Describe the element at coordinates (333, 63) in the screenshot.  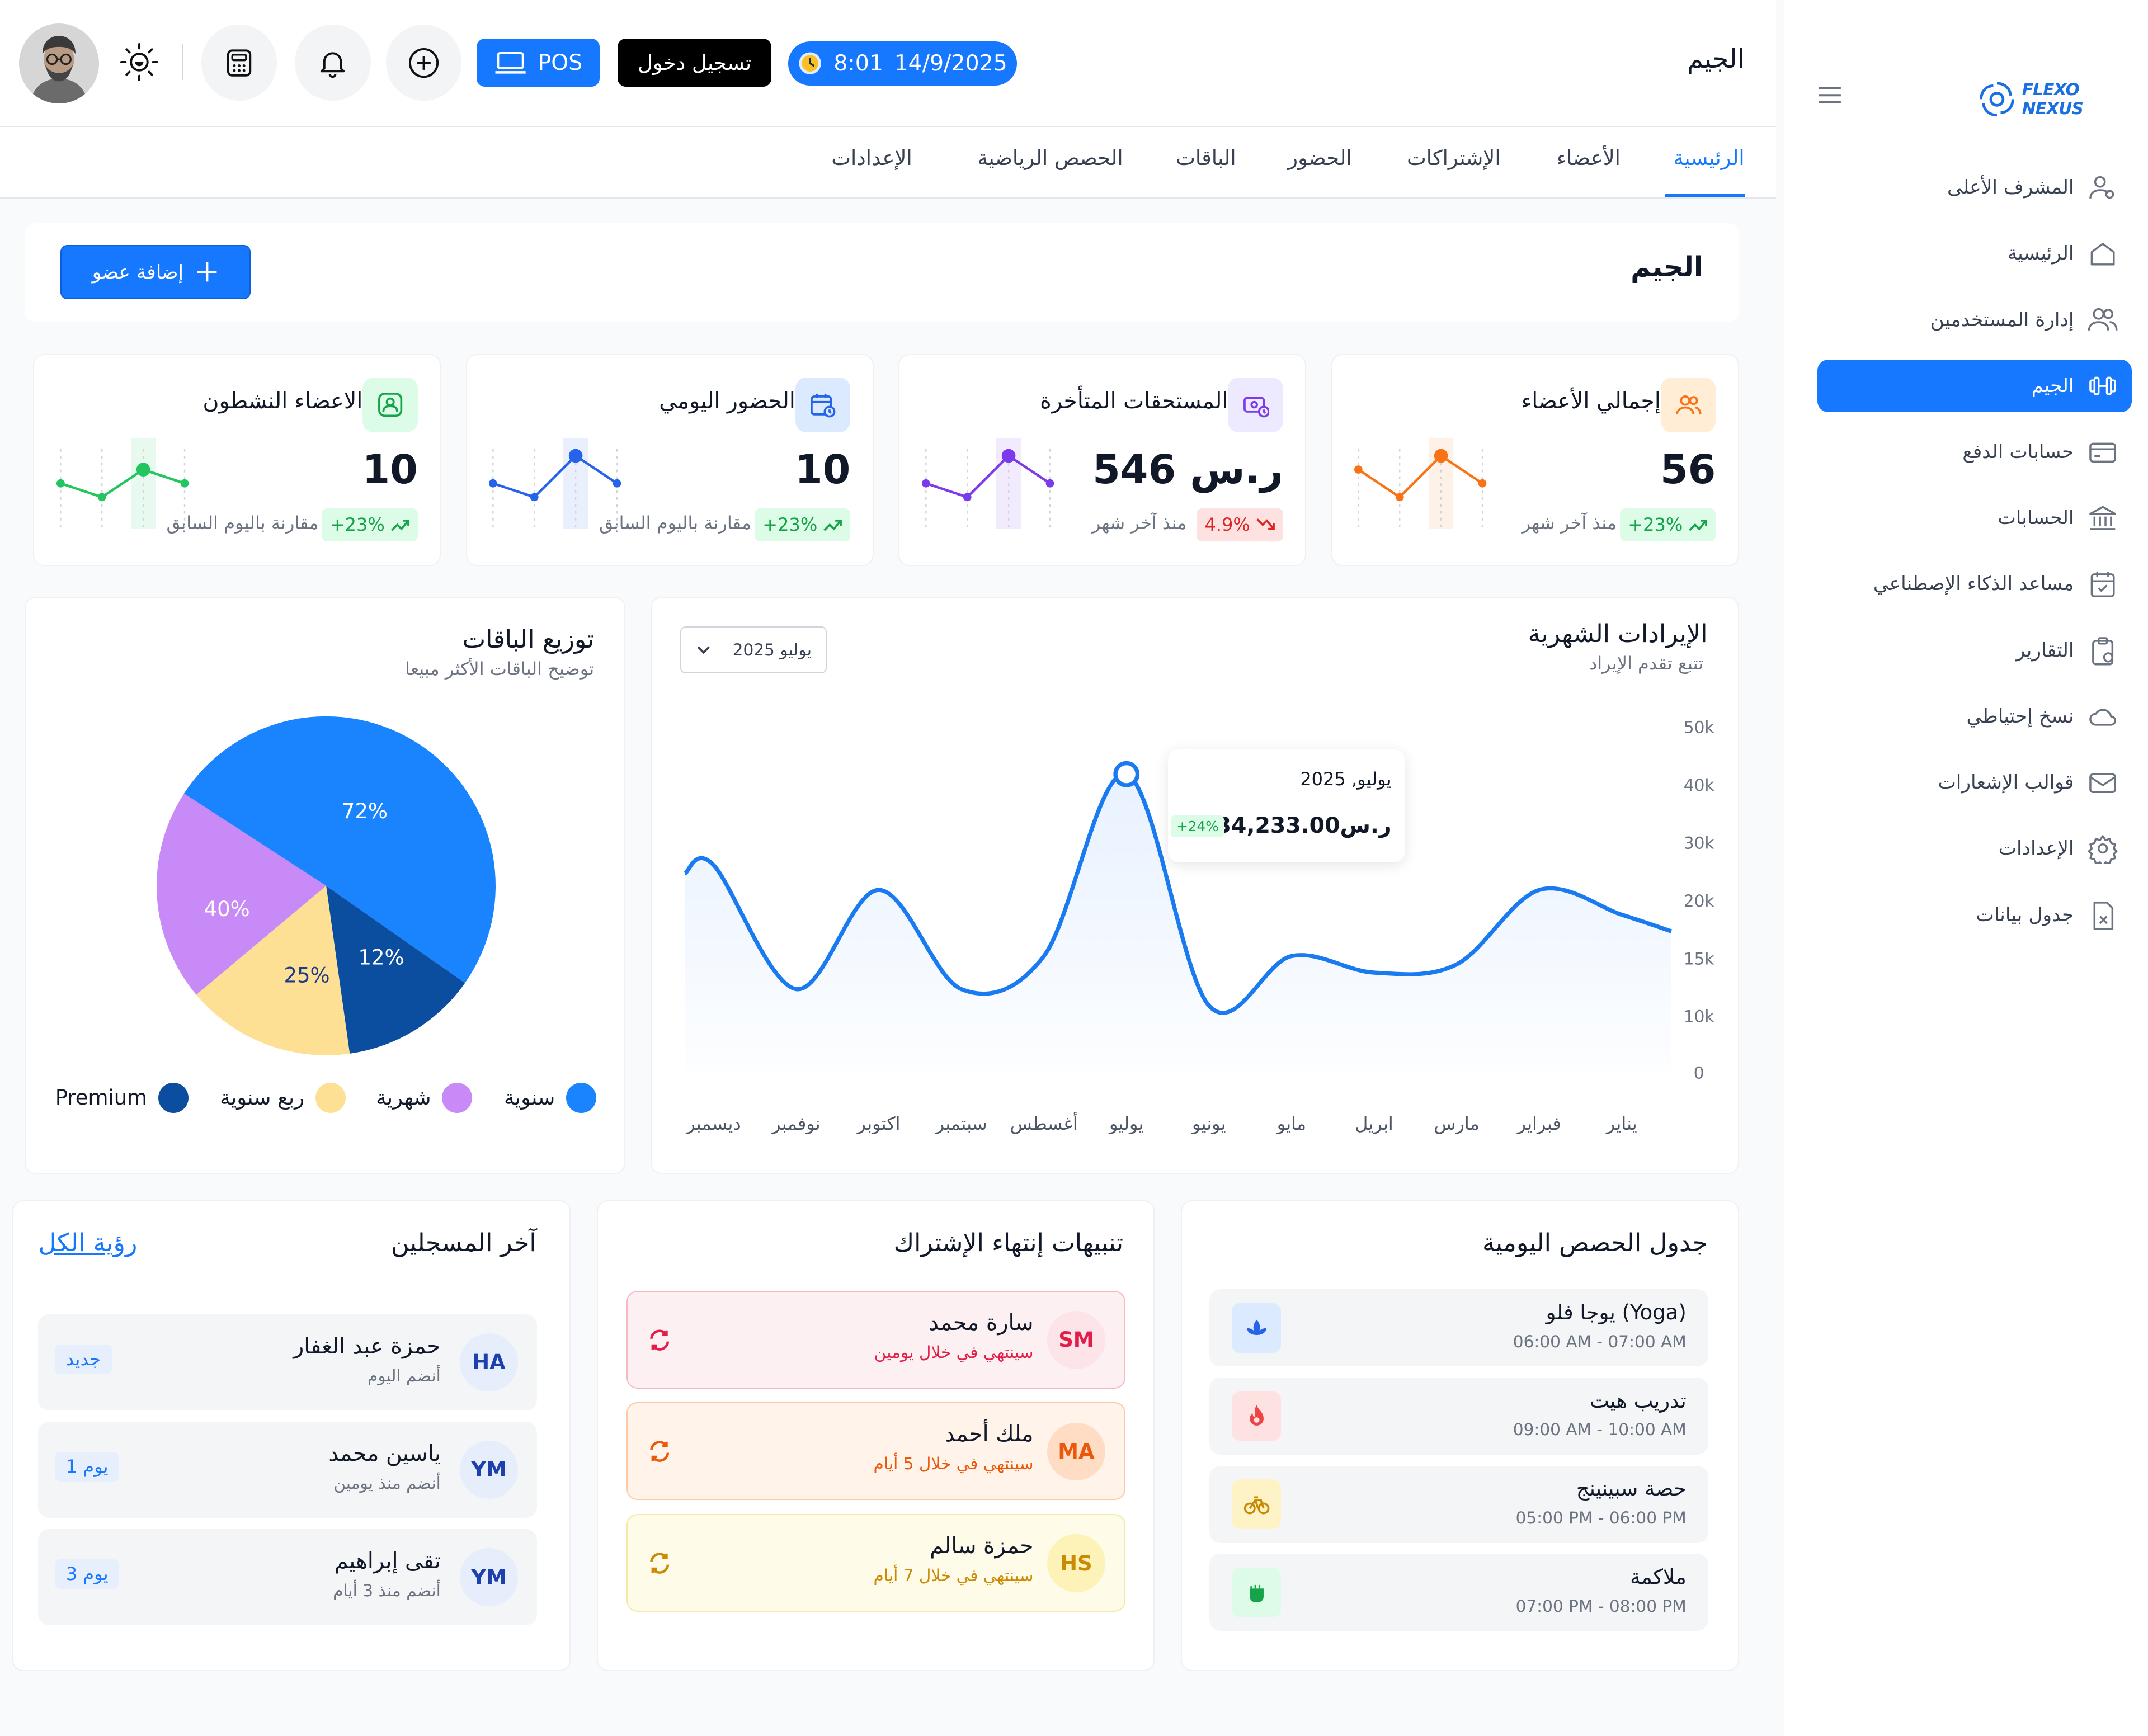
I see `notifications-button` at that location.